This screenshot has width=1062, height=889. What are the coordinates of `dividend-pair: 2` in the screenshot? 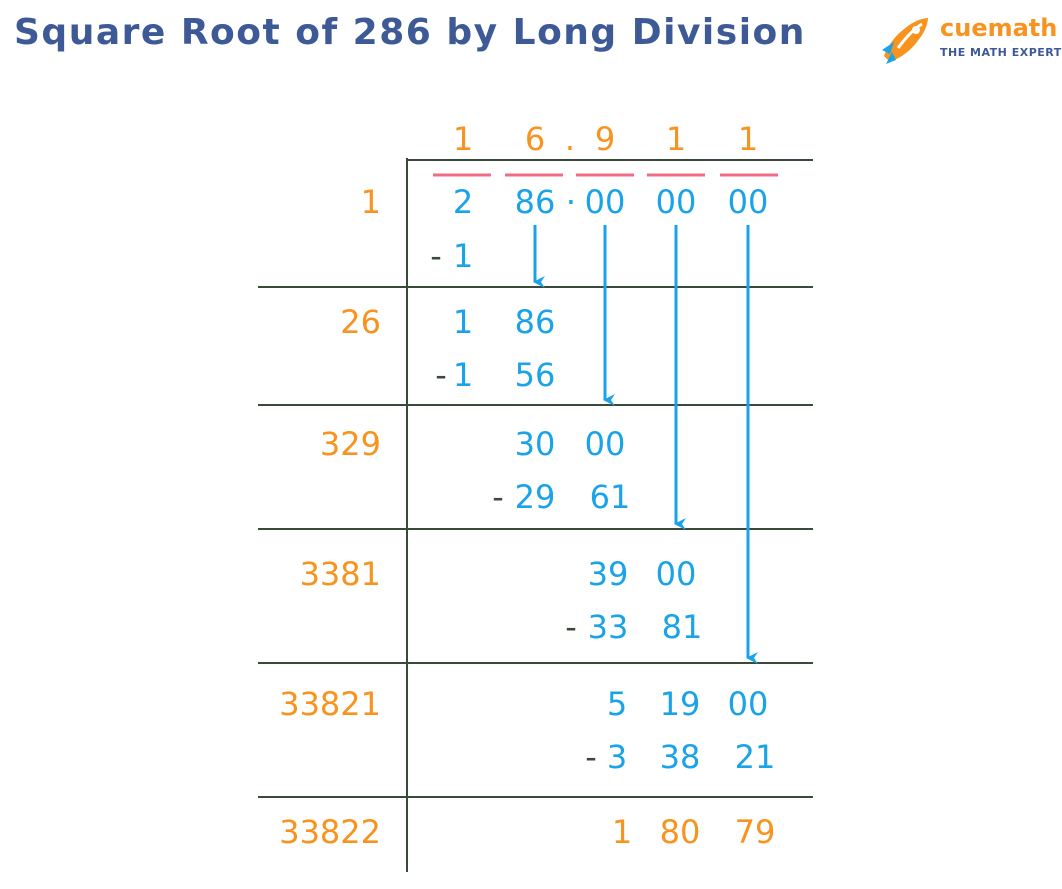 It's located at (463, 202).